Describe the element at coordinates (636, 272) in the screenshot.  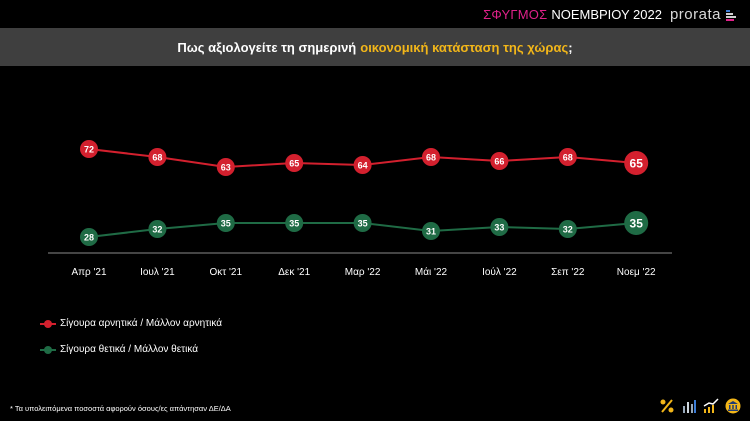
I see `x-tick-label: Νοεμ '22` at that location.